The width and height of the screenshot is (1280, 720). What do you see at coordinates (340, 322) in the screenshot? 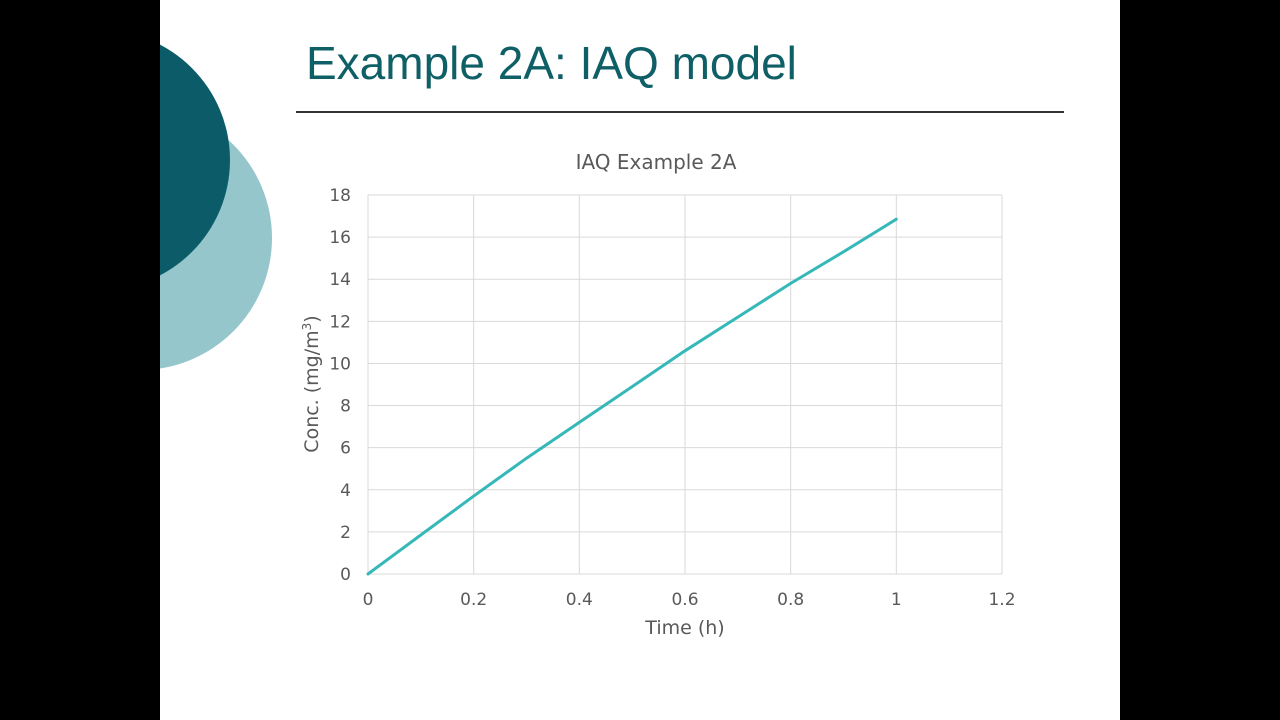
I see `y-tick-label: 12` at bounding box center [340, 322].